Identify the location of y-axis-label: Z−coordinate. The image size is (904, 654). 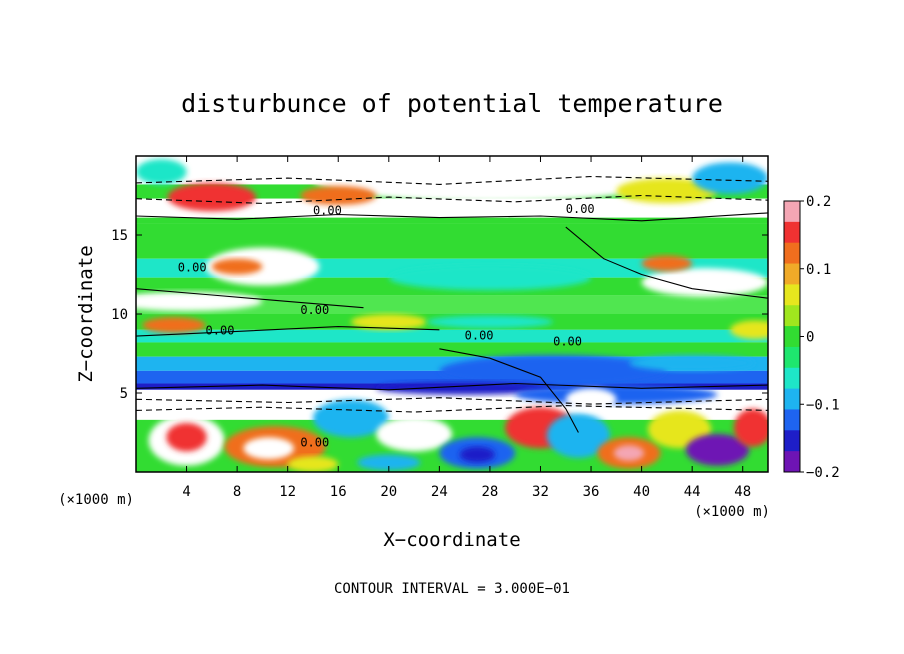
(86, 313).